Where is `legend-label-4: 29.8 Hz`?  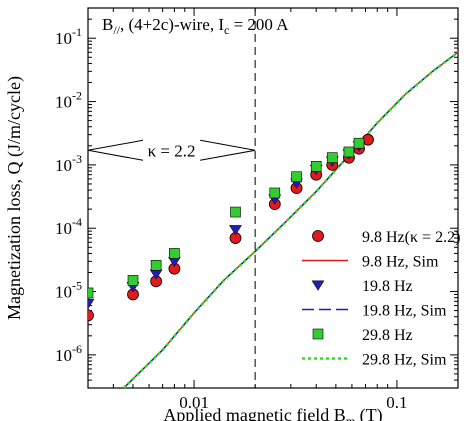 legend-label-4: 29.8 Hz is located at coordinates (387, 335).